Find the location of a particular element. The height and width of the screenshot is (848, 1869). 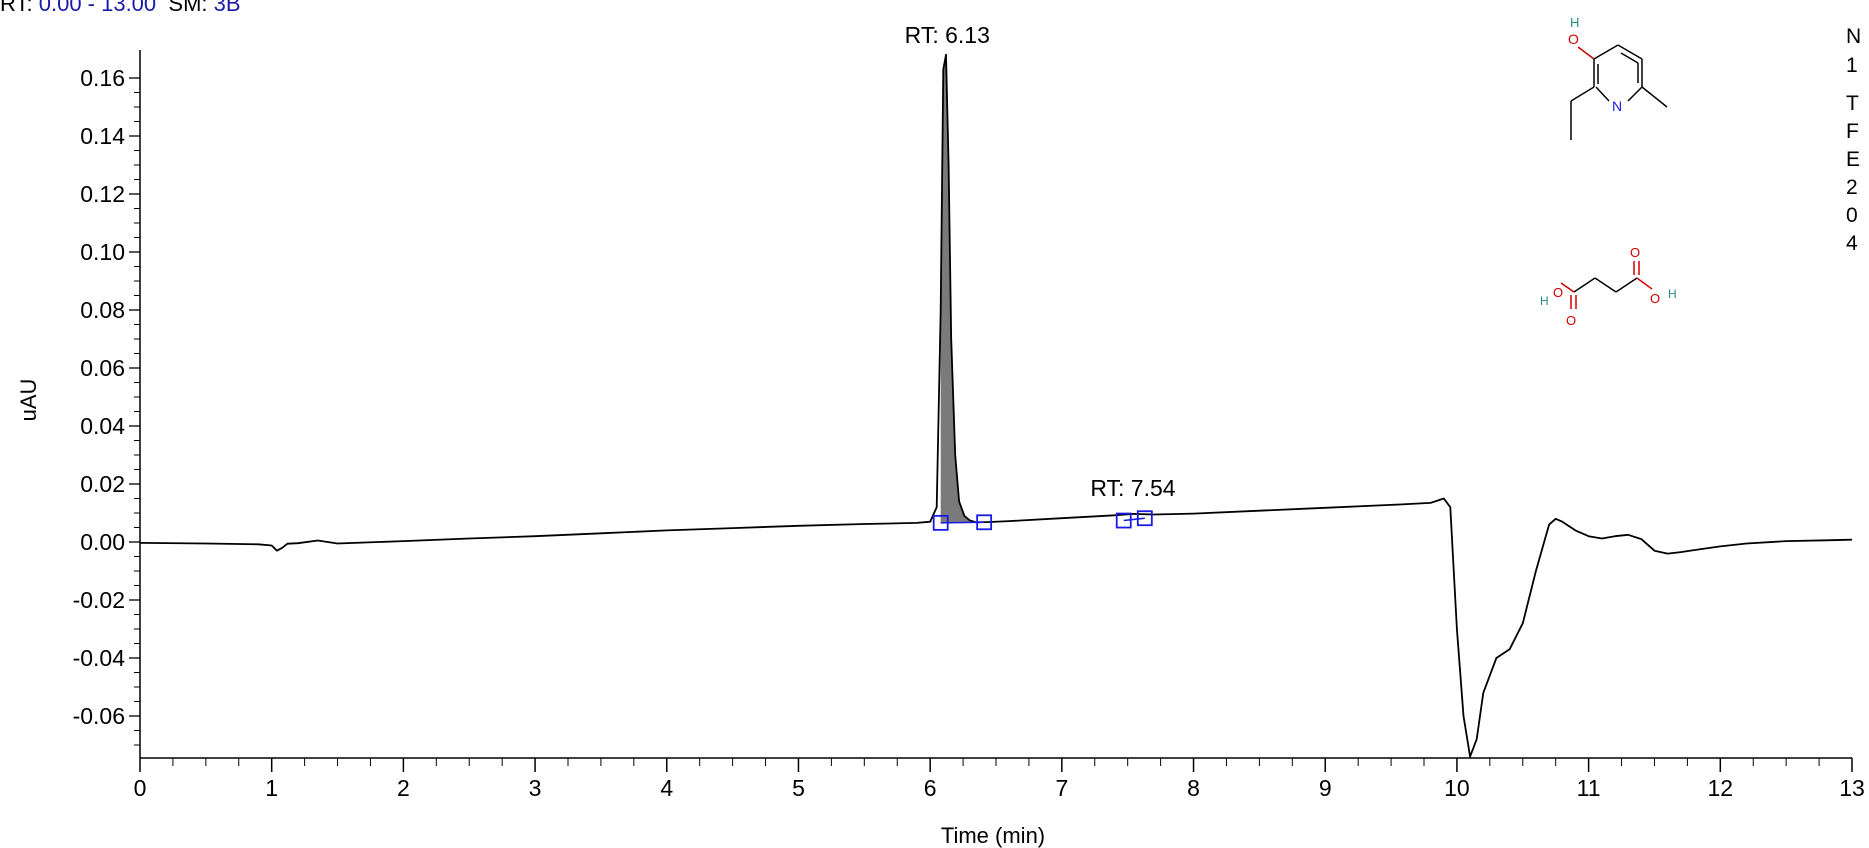

rt-label: RT: is located at coordinates (16, 8).